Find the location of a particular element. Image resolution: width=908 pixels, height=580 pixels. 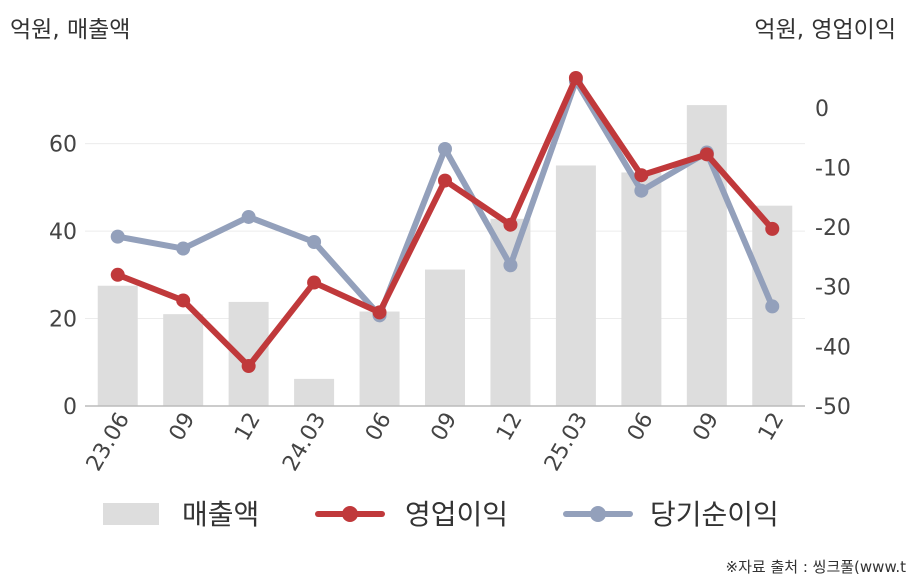

left-tick-label: 0 is located at coordinates (70, 407).